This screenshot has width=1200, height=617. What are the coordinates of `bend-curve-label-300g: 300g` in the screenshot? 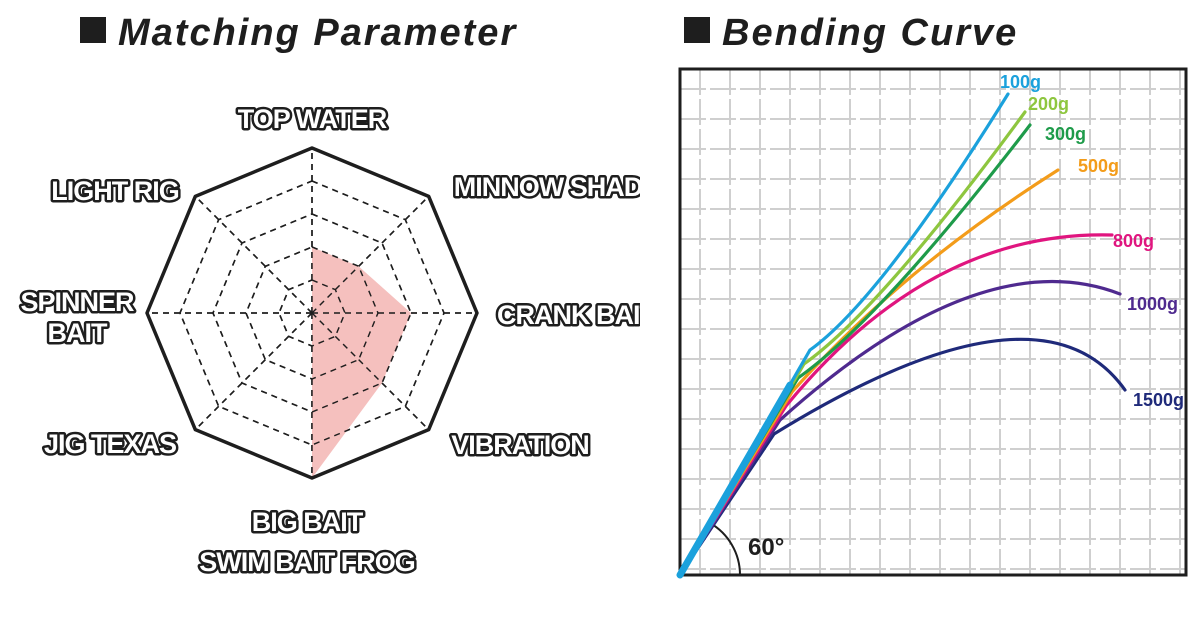 It's located at (1065, 134).